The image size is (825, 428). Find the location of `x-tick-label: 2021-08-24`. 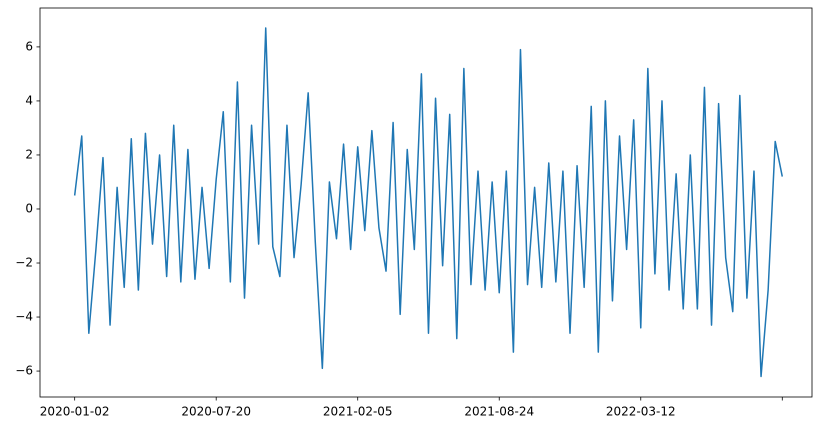

x-tick-label: 2021-08-24 is located at coordinates (499, 412).